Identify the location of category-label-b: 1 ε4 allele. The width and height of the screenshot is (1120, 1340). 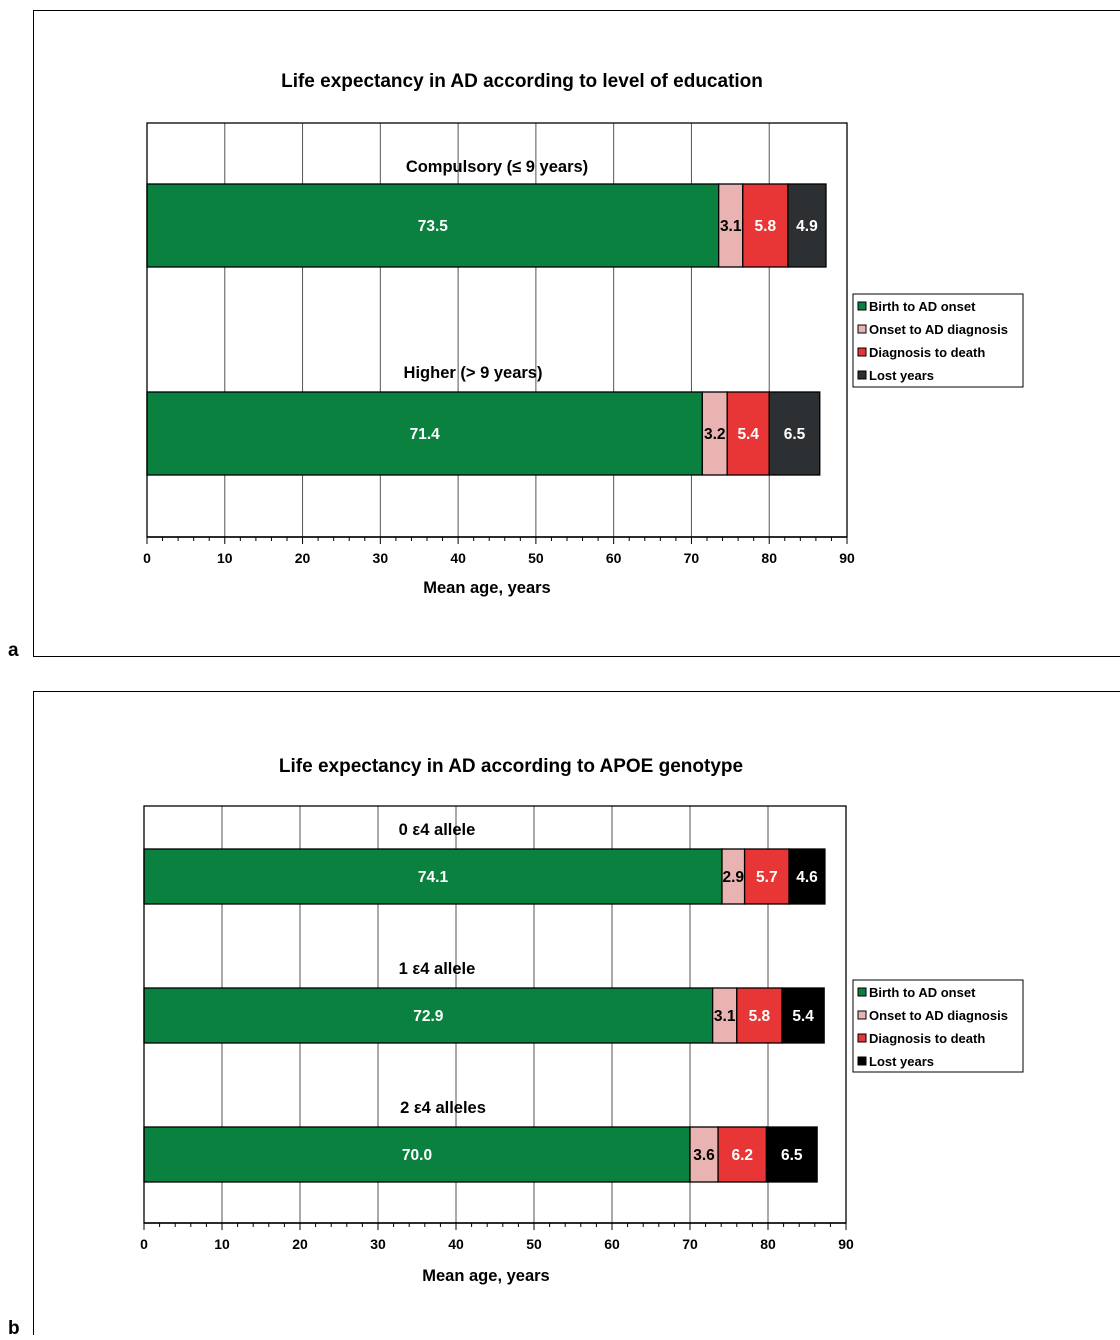
(437, 969).